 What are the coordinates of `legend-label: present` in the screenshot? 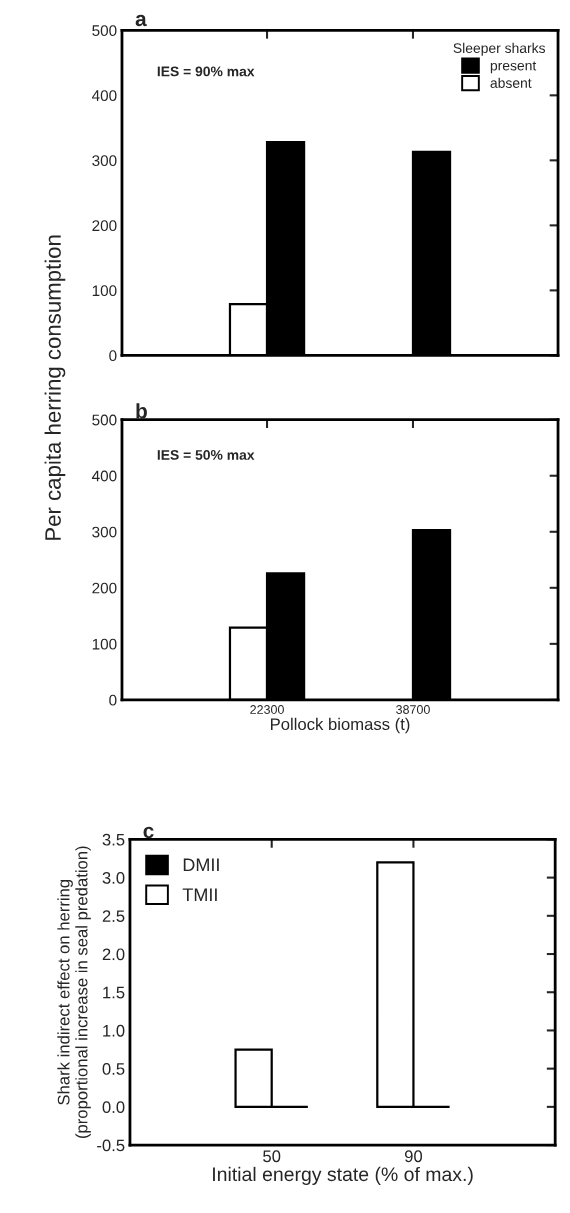 It's located at (513, 67).